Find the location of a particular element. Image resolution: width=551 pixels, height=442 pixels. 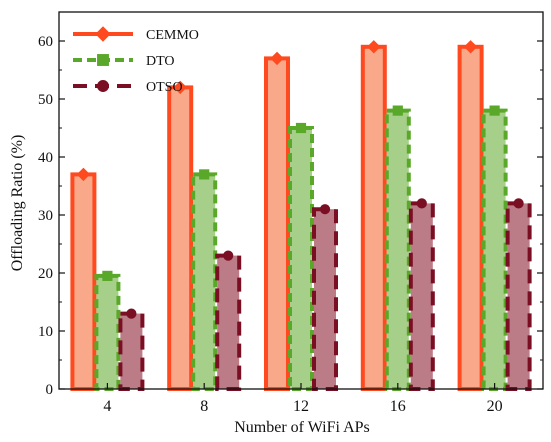

y-tick-label-0: 0 is located at coordinates (50, 390).